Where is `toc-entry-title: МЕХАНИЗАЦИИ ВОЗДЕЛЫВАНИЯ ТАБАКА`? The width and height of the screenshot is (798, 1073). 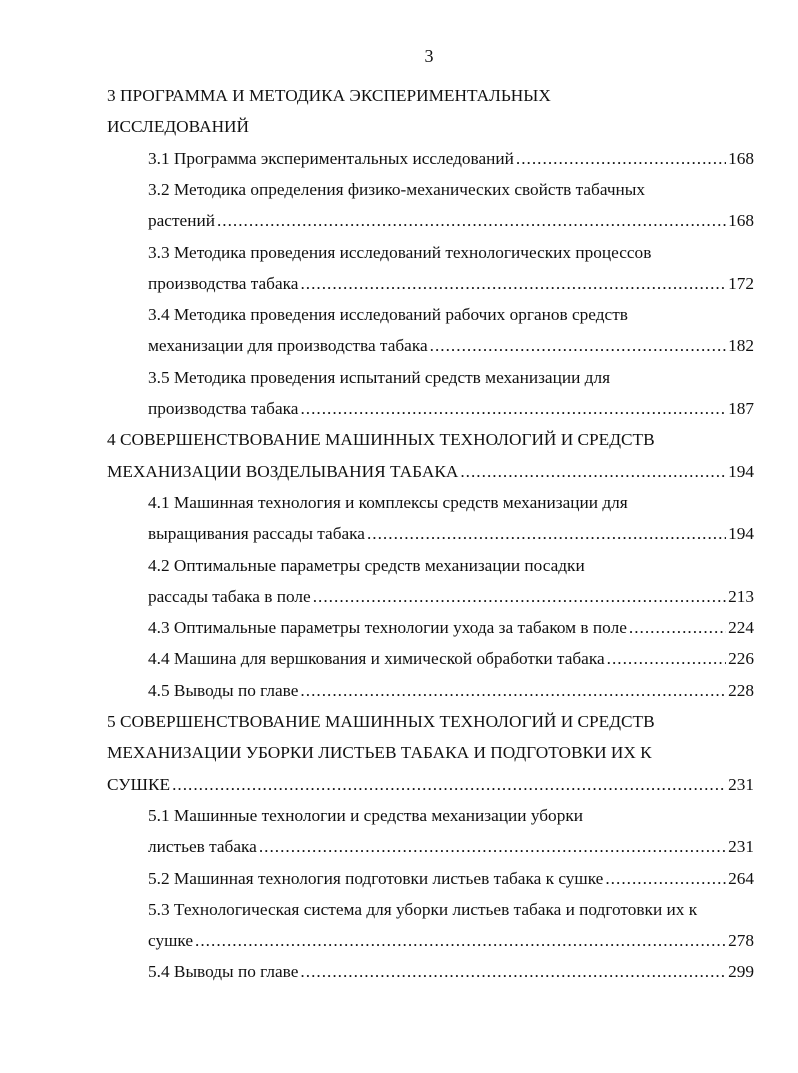
toc-entry-title: МЕХАНИЗАЦИИ ВОЗДЕЛЫВАНИЯ ТАБАКА is located at coordinates (283, 471).